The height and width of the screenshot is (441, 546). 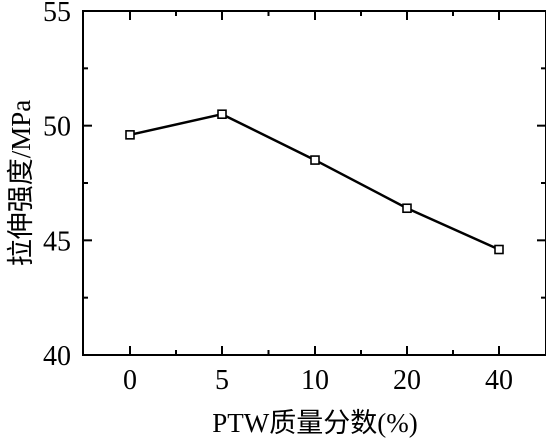 What do you see at coordinates (57, 127) in the screenshot?
I see `y-tick-label: 50` at bounding box center [57, 127].